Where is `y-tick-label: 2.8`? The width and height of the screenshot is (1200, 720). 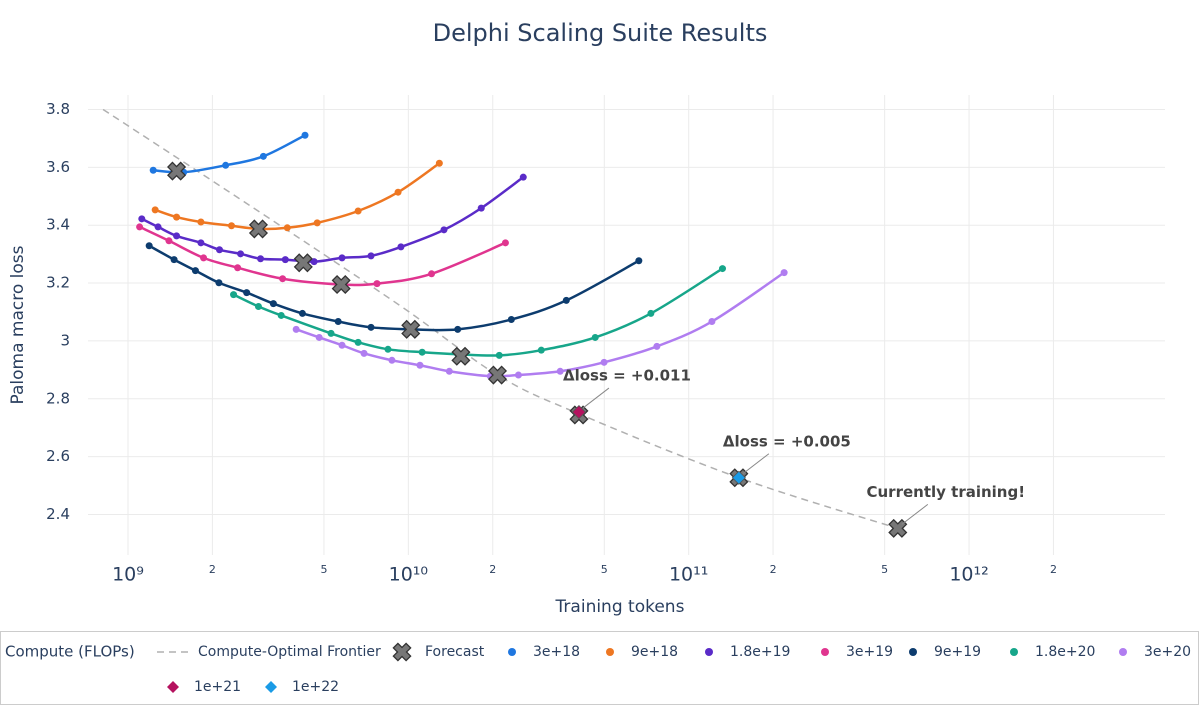 y-tick-label: 2.8 is located at coordinates (58, 398).